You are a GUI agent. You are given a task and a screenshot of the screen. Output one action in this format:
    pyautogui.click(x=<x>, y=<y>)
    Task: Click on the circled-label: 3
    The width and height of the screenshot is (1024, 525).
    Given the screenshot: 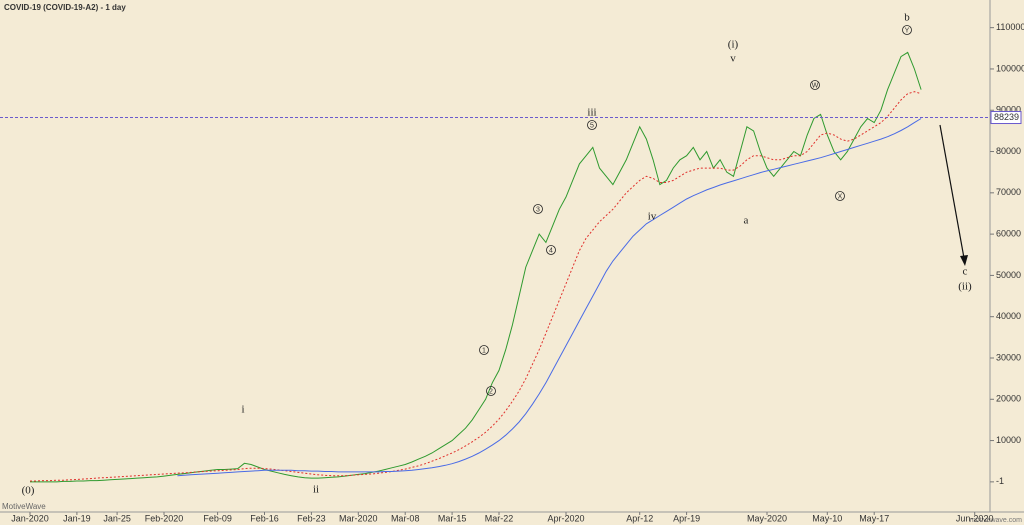 What is the action you would take?
    pyautogui.click(x=538, y=209)
    